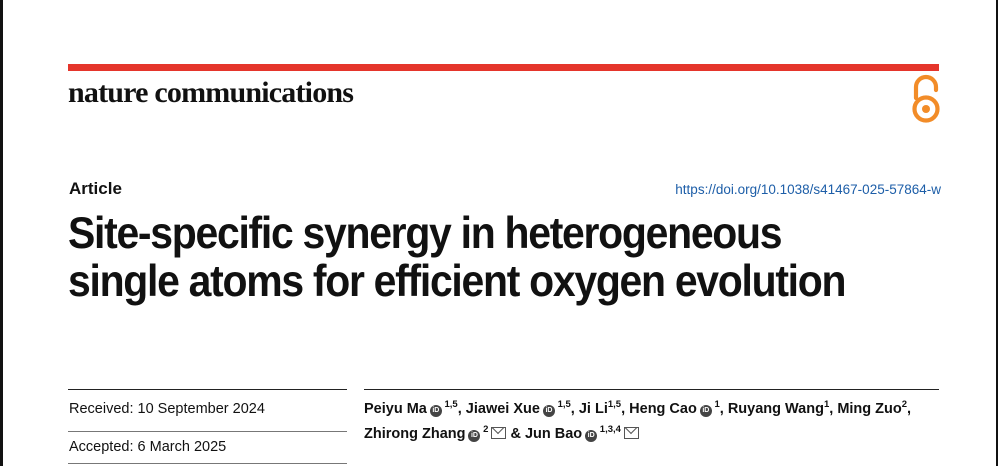  I want to click on received-label: Received:, so click(101, 409).